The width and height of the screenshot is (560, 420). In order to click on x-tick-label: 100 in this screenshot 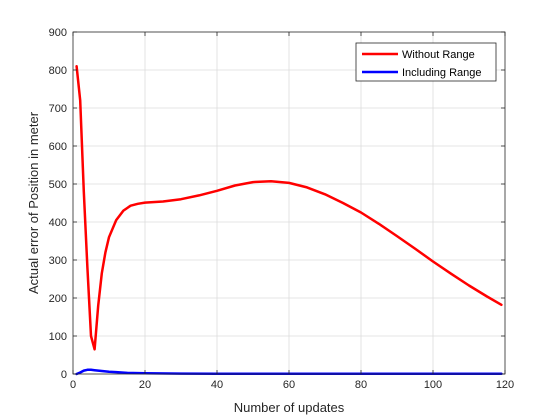, I will do `click(433, 385)`.